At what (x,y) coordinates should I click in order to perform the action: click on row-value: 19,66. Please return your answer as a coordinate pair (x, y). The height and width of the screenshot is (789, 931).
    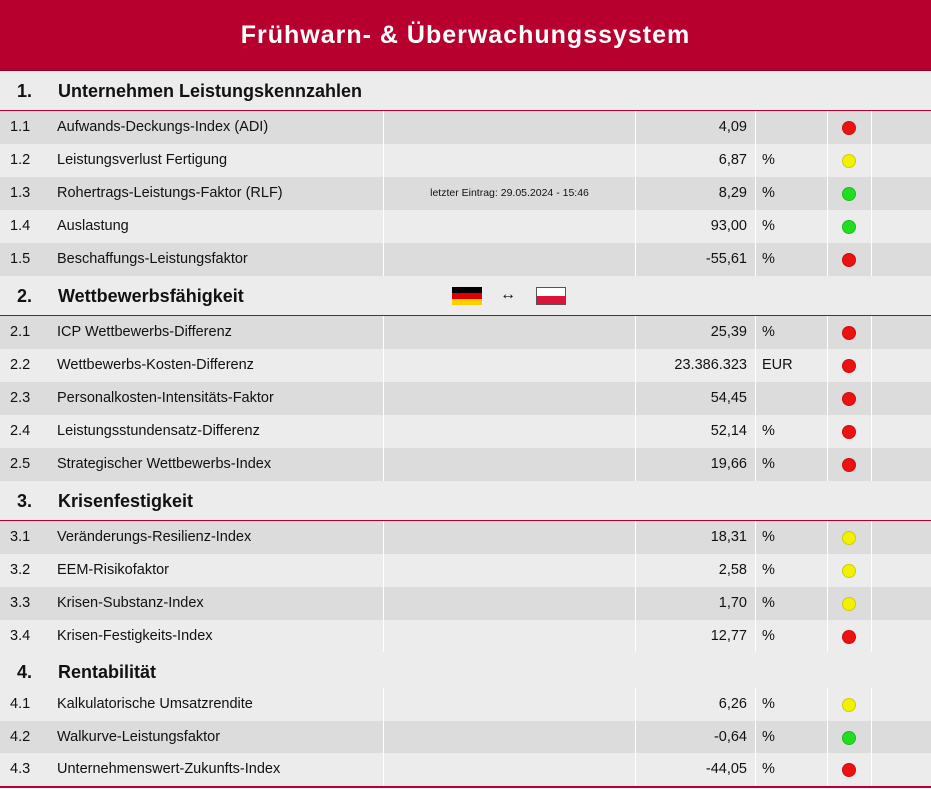
    Looking at the image, I should click on (696, 464).